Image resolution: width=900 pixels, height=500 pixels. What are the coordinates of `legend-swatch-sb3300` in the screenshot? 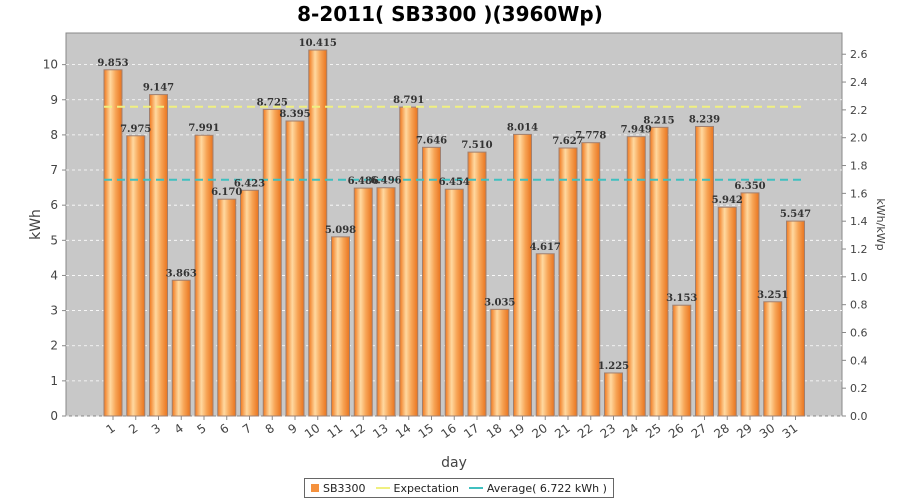 It's located at (315, 488).